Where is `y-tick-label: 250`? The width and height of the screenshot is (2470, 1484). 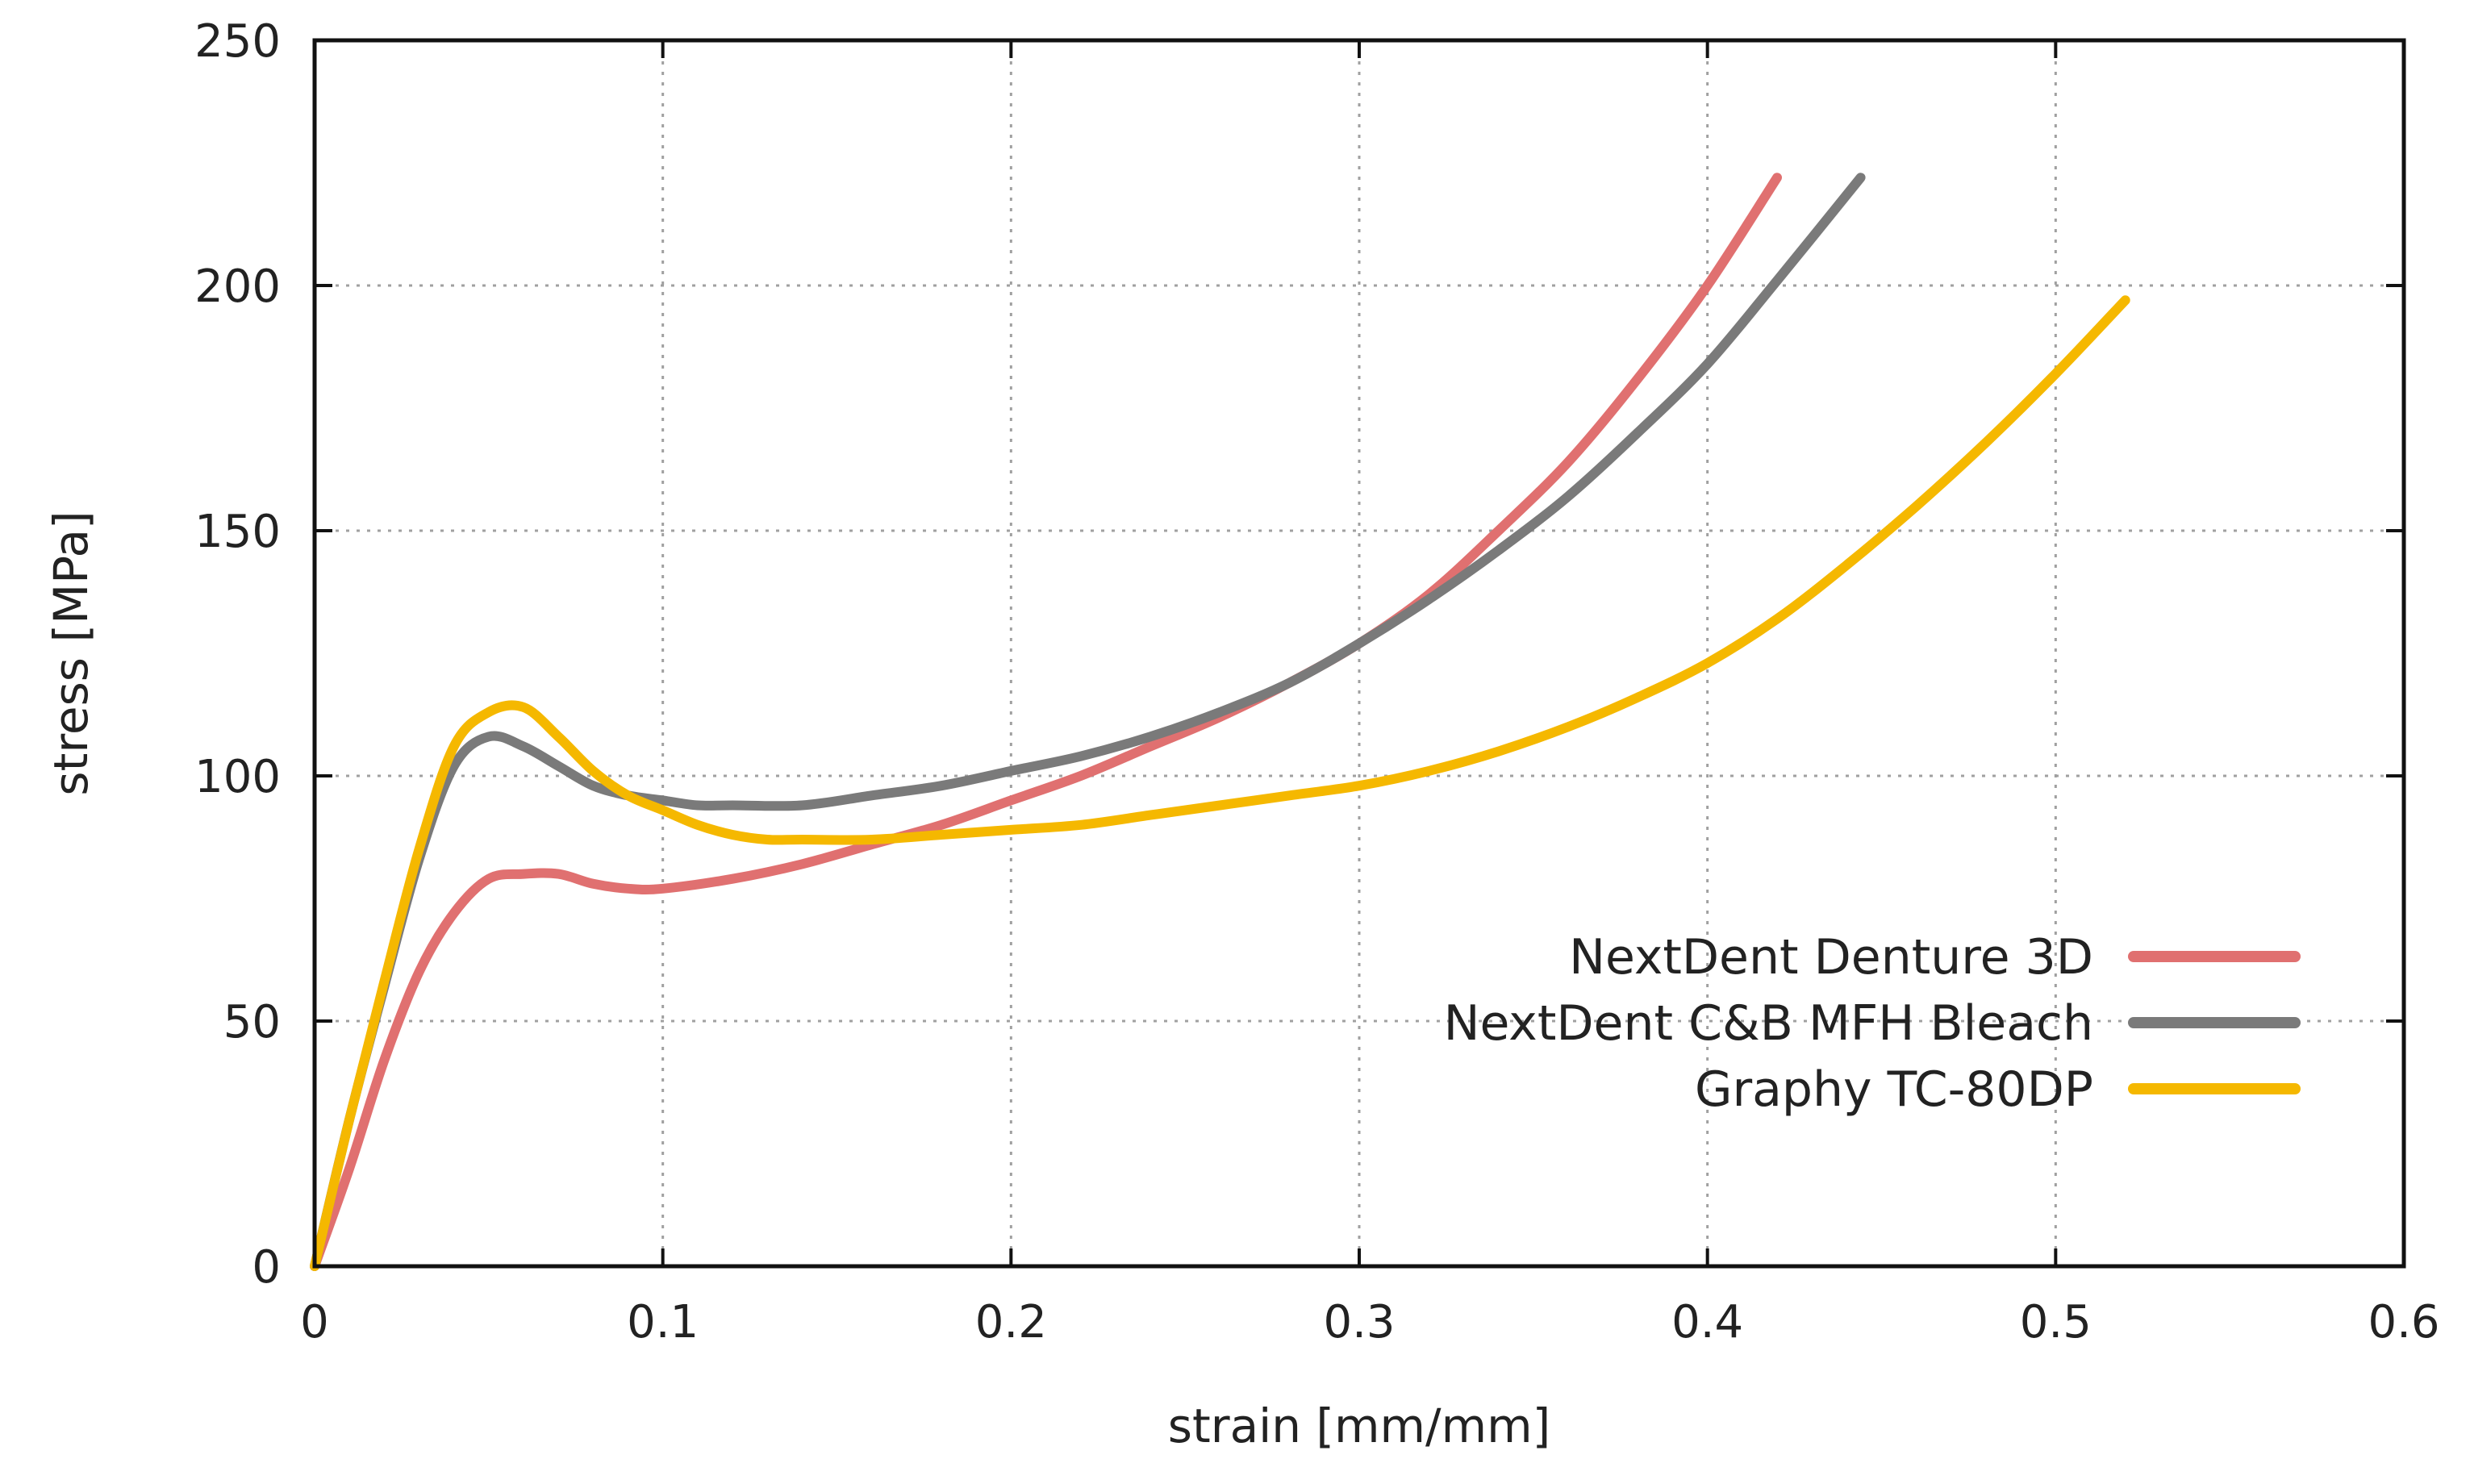
y-tick-label: 250 is located at coordinates (237, 41).